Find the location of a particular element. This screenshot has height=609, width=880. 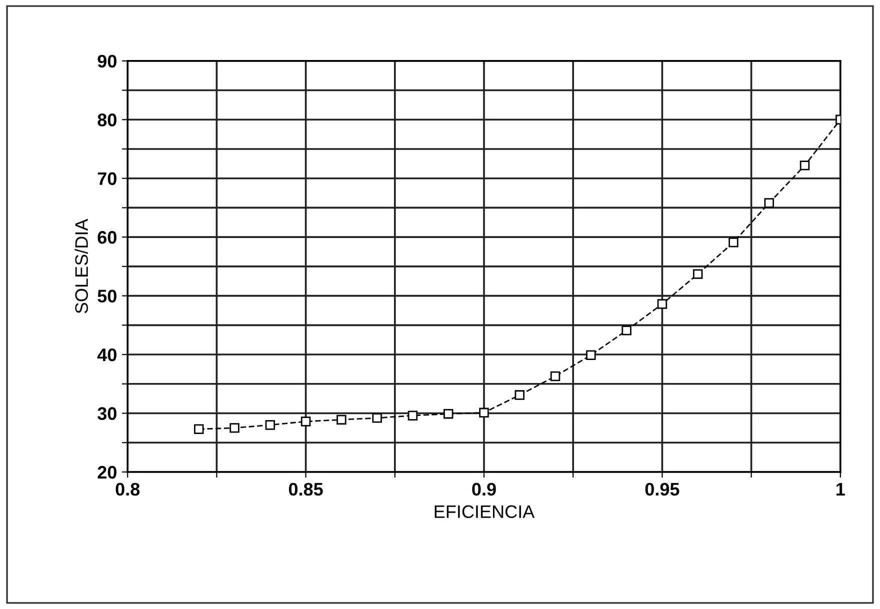

y-tick-label: 80 is located at coordinates (107, 120).